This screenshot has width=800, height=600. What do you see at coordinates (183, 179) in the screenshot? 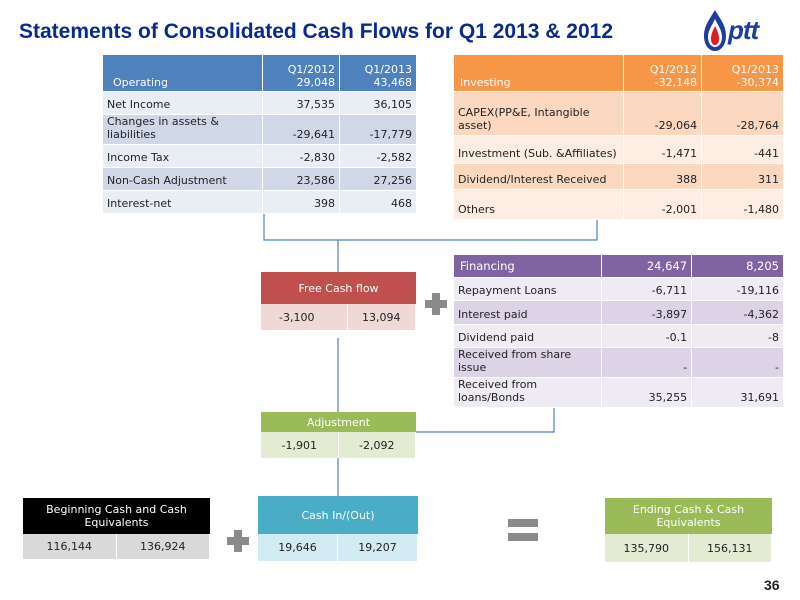
I see `operating-row-label: Non-Cash Adjustment` at bounding box center [183, 179].